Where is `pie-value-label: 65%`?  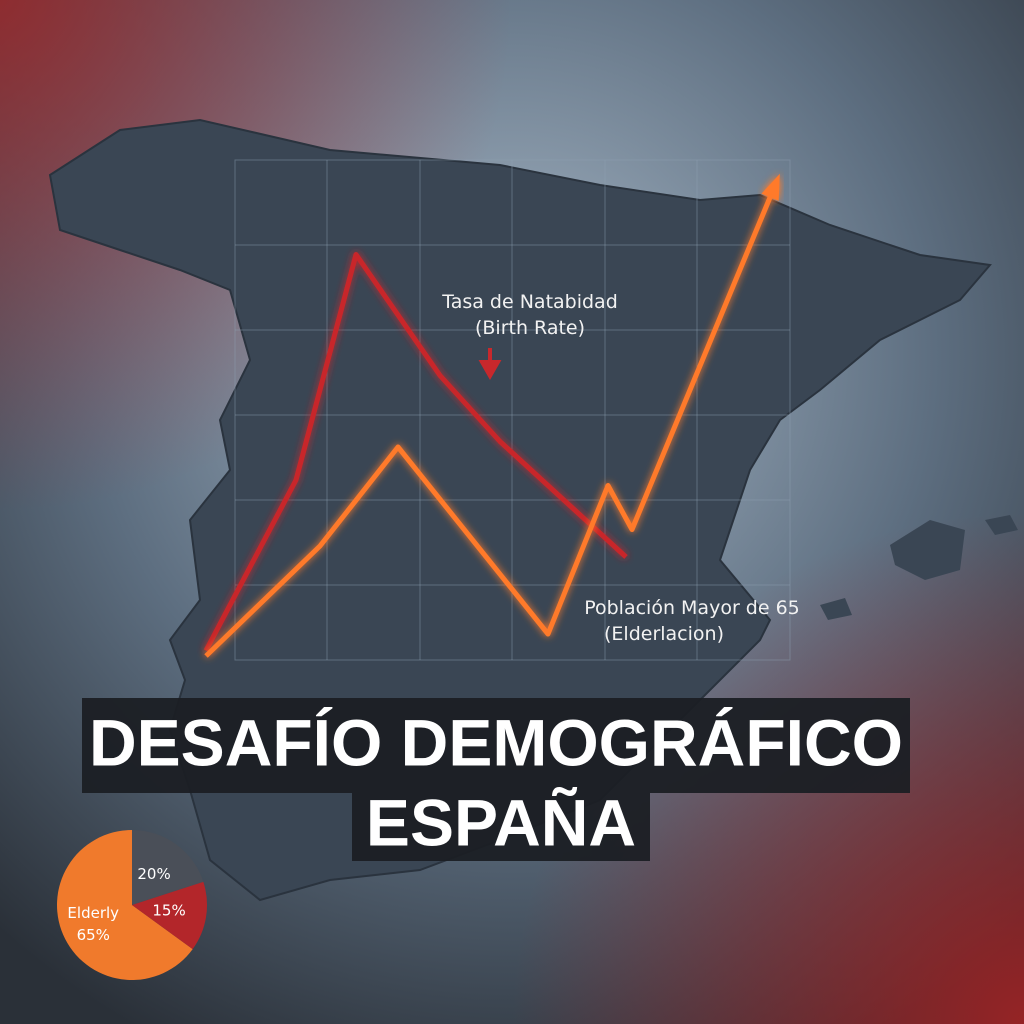
pie-value-label: 65% is located at coordinates (93, 935).